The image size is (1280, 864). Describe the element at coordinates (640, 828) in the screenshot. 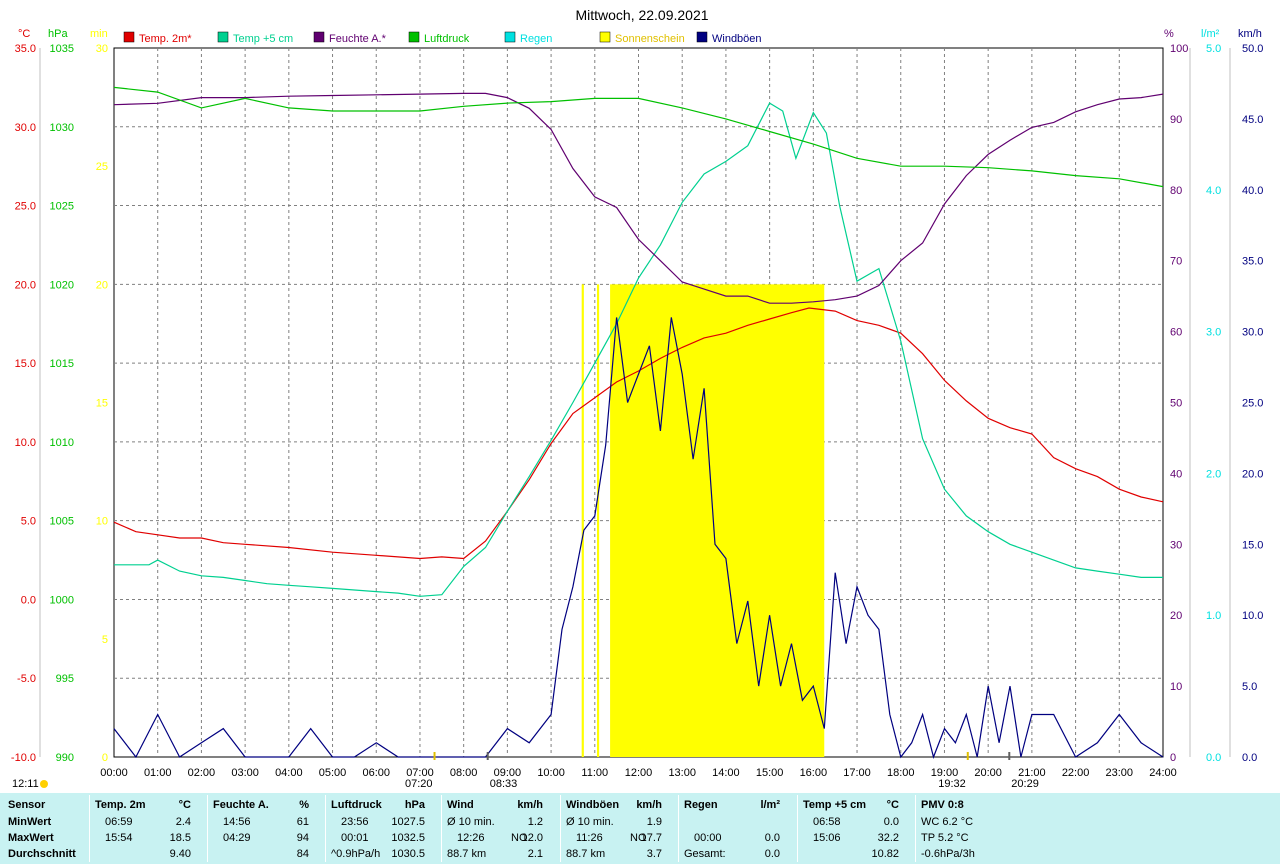

I see `stats-table` at that location.